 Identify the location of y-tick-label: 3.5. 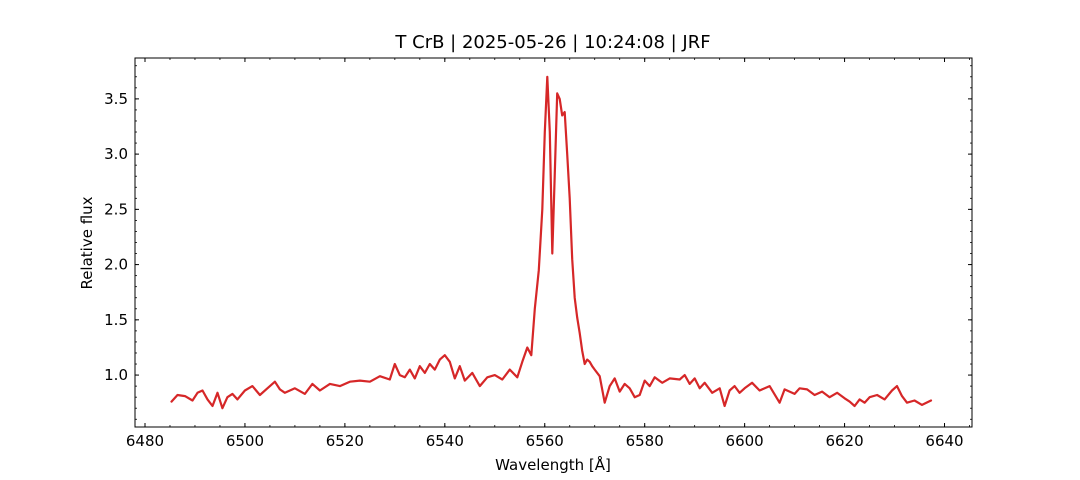
(116, 99).